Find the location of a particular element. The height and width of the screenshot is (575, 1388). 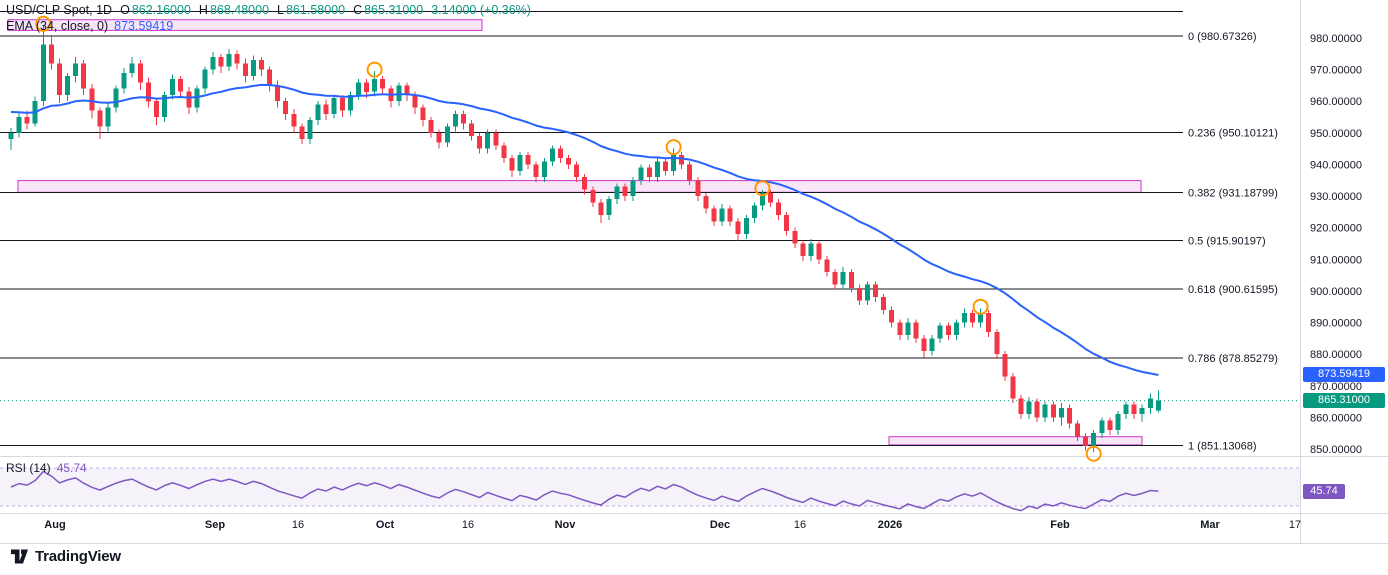

time-tick-label: Sep is located at coordinates (215, 525).